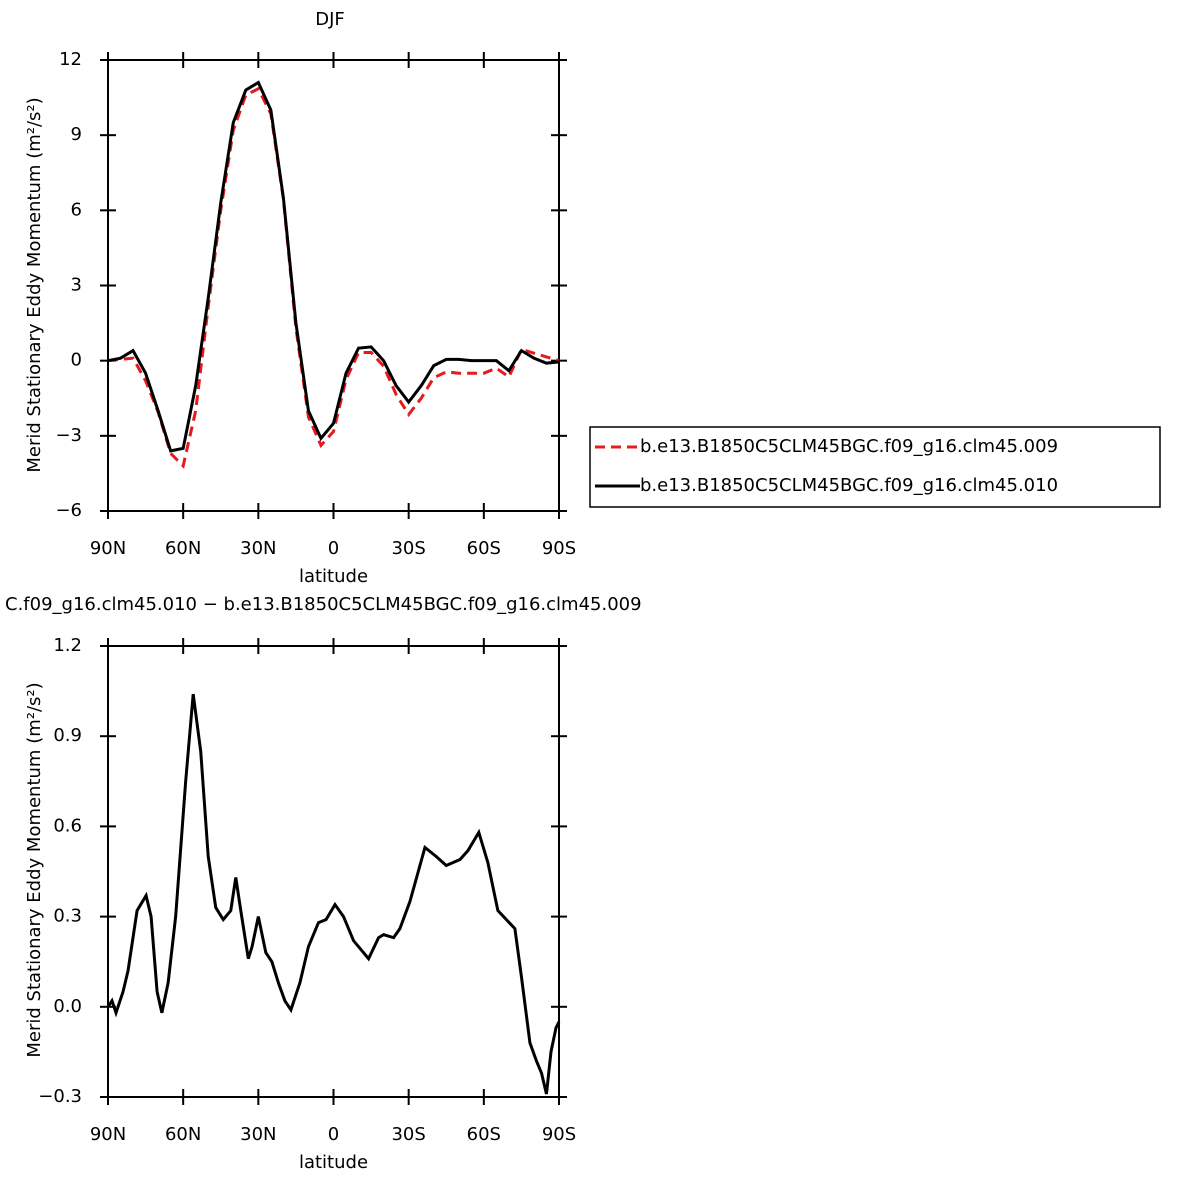 The image size is (1180, 1180). I want to click on y-tick-label: 12, so click(70, 59).